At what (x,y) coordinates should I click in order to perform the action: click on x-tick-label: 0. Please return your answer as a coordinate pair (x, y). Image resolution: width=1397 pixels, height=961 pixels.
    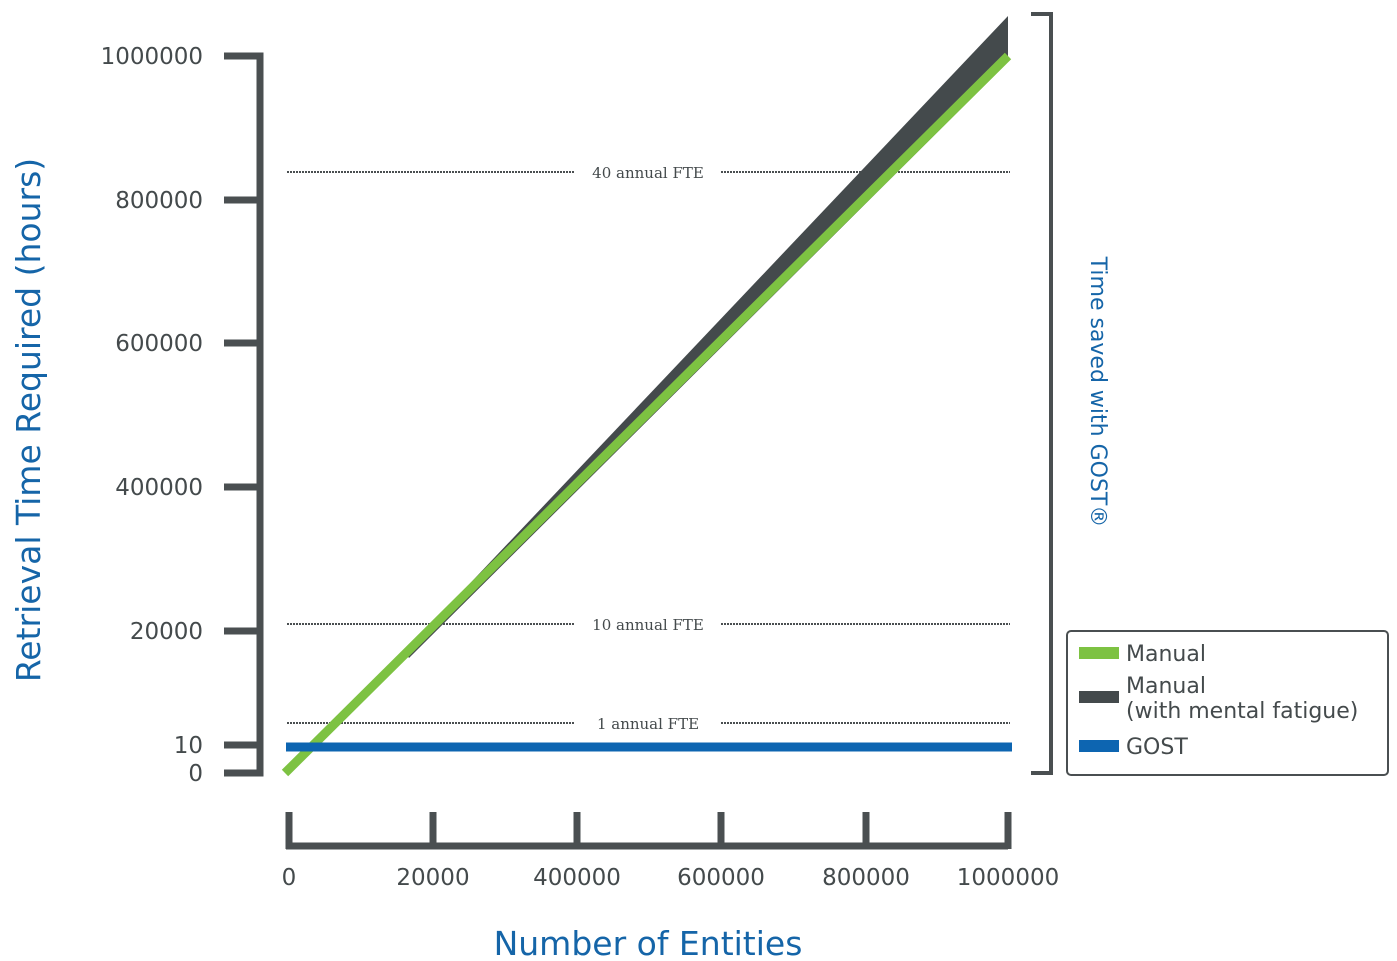
    Looking at the image, I should click on (289, 878).